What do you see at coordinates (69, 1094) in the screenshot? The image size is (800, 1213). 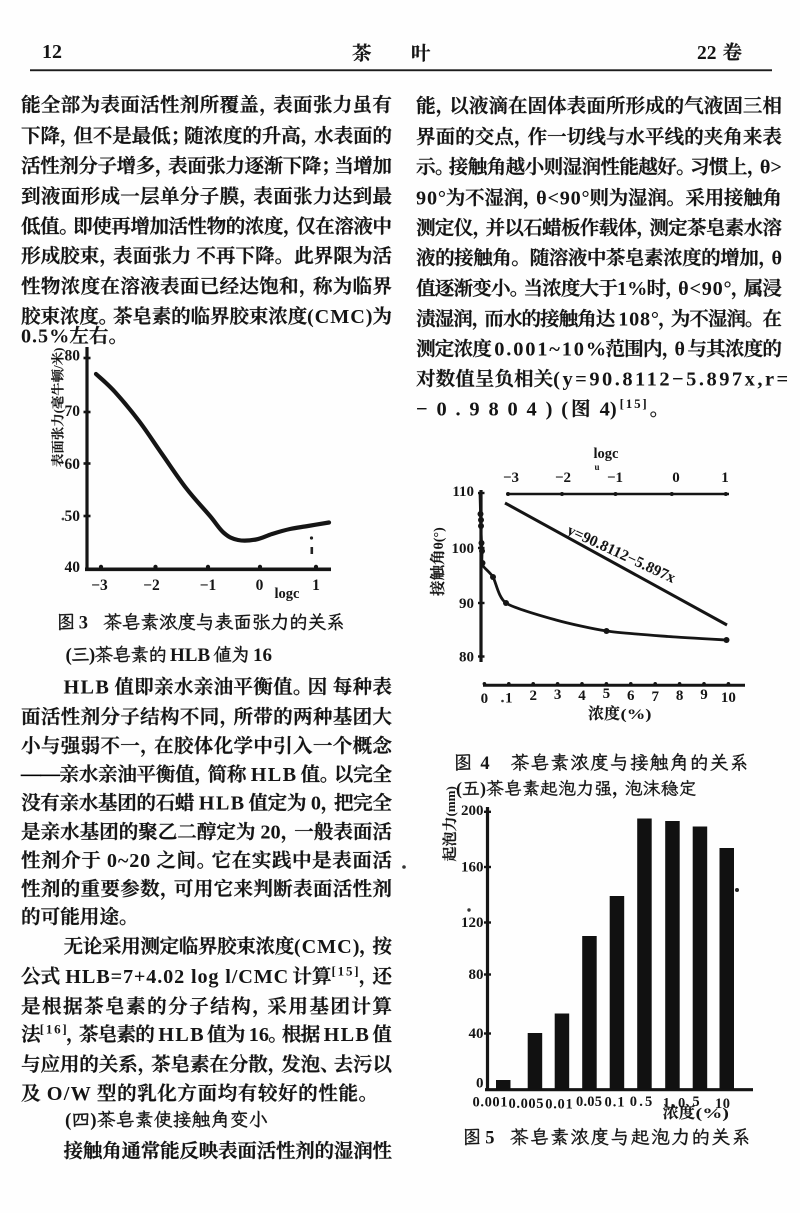 I see `svg-text: O/W` at bounding box center [69, 1094].